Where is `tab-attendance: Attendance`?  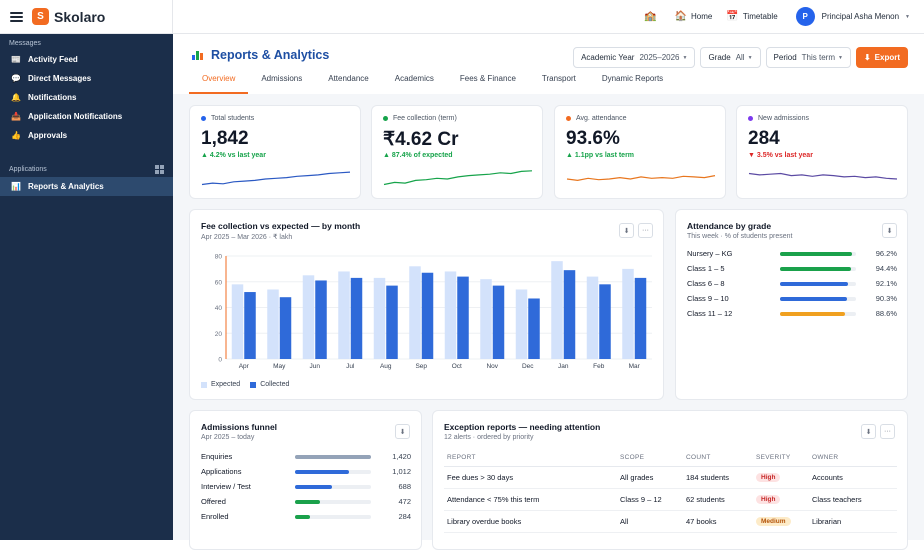
tab-attendance: Attendance is located at coordinates (348, 78).